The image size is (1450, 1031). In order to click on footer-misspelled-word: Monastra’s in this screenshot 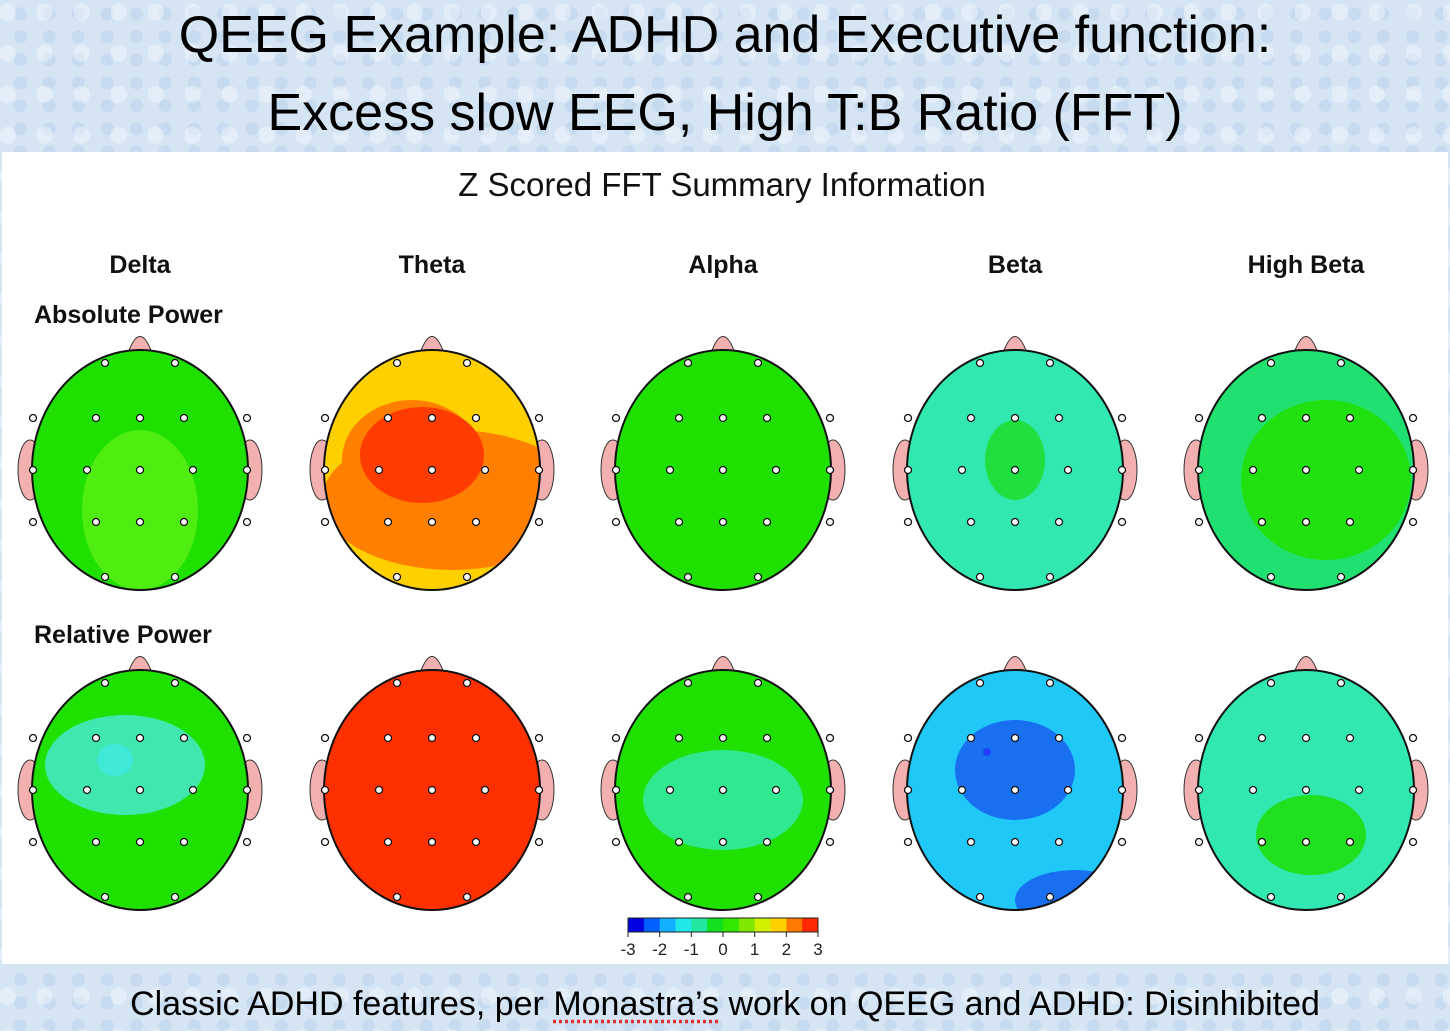, I will do `click(636, 1004)`.